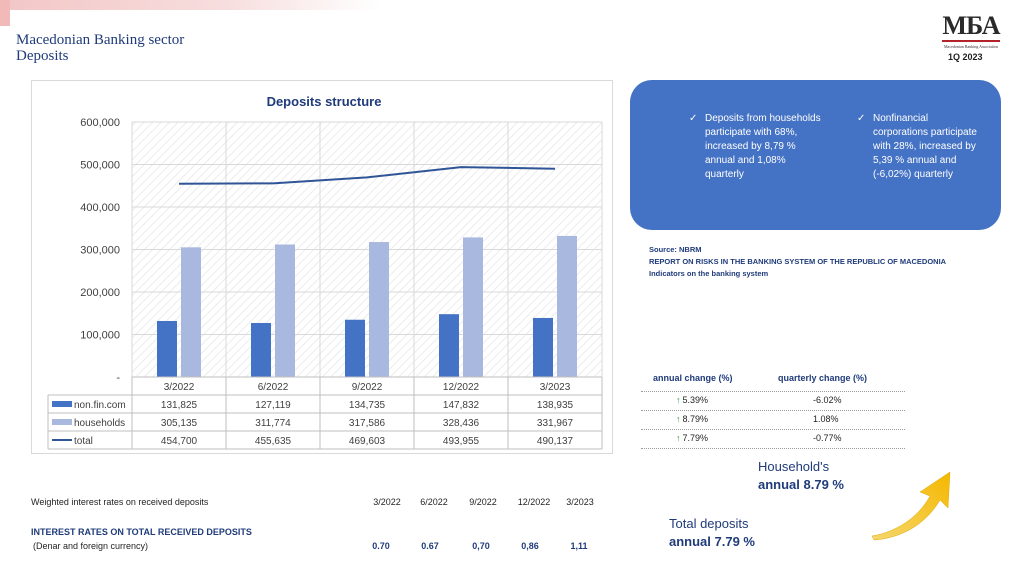  What do you see at coordinates (580, 502) in the screenshot?
I see `rates-period-header: 3/2023` at bounding box center [580, 502].